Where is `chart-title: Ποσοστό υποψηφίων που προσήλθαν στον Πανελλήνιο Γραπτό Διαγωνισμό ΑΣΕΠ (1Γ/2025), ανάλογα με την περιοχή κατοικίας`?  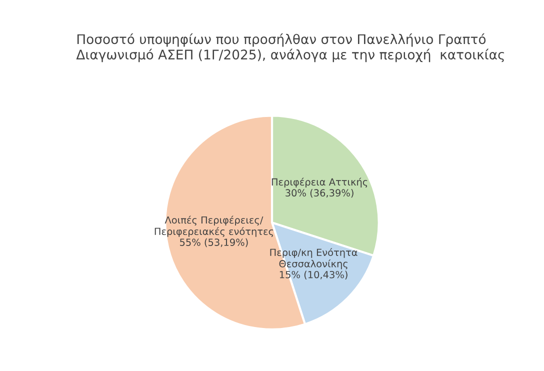 chart-title: Ποσοστό υποψηφίων που προσήλθαν στον Πανελλήνιο Γραπτό Διαγωνισμό ΑΣΕΠ (1Γ/2025), ανάλογα με την περιοχή κατοικίας is located at coordinates (290, 47).